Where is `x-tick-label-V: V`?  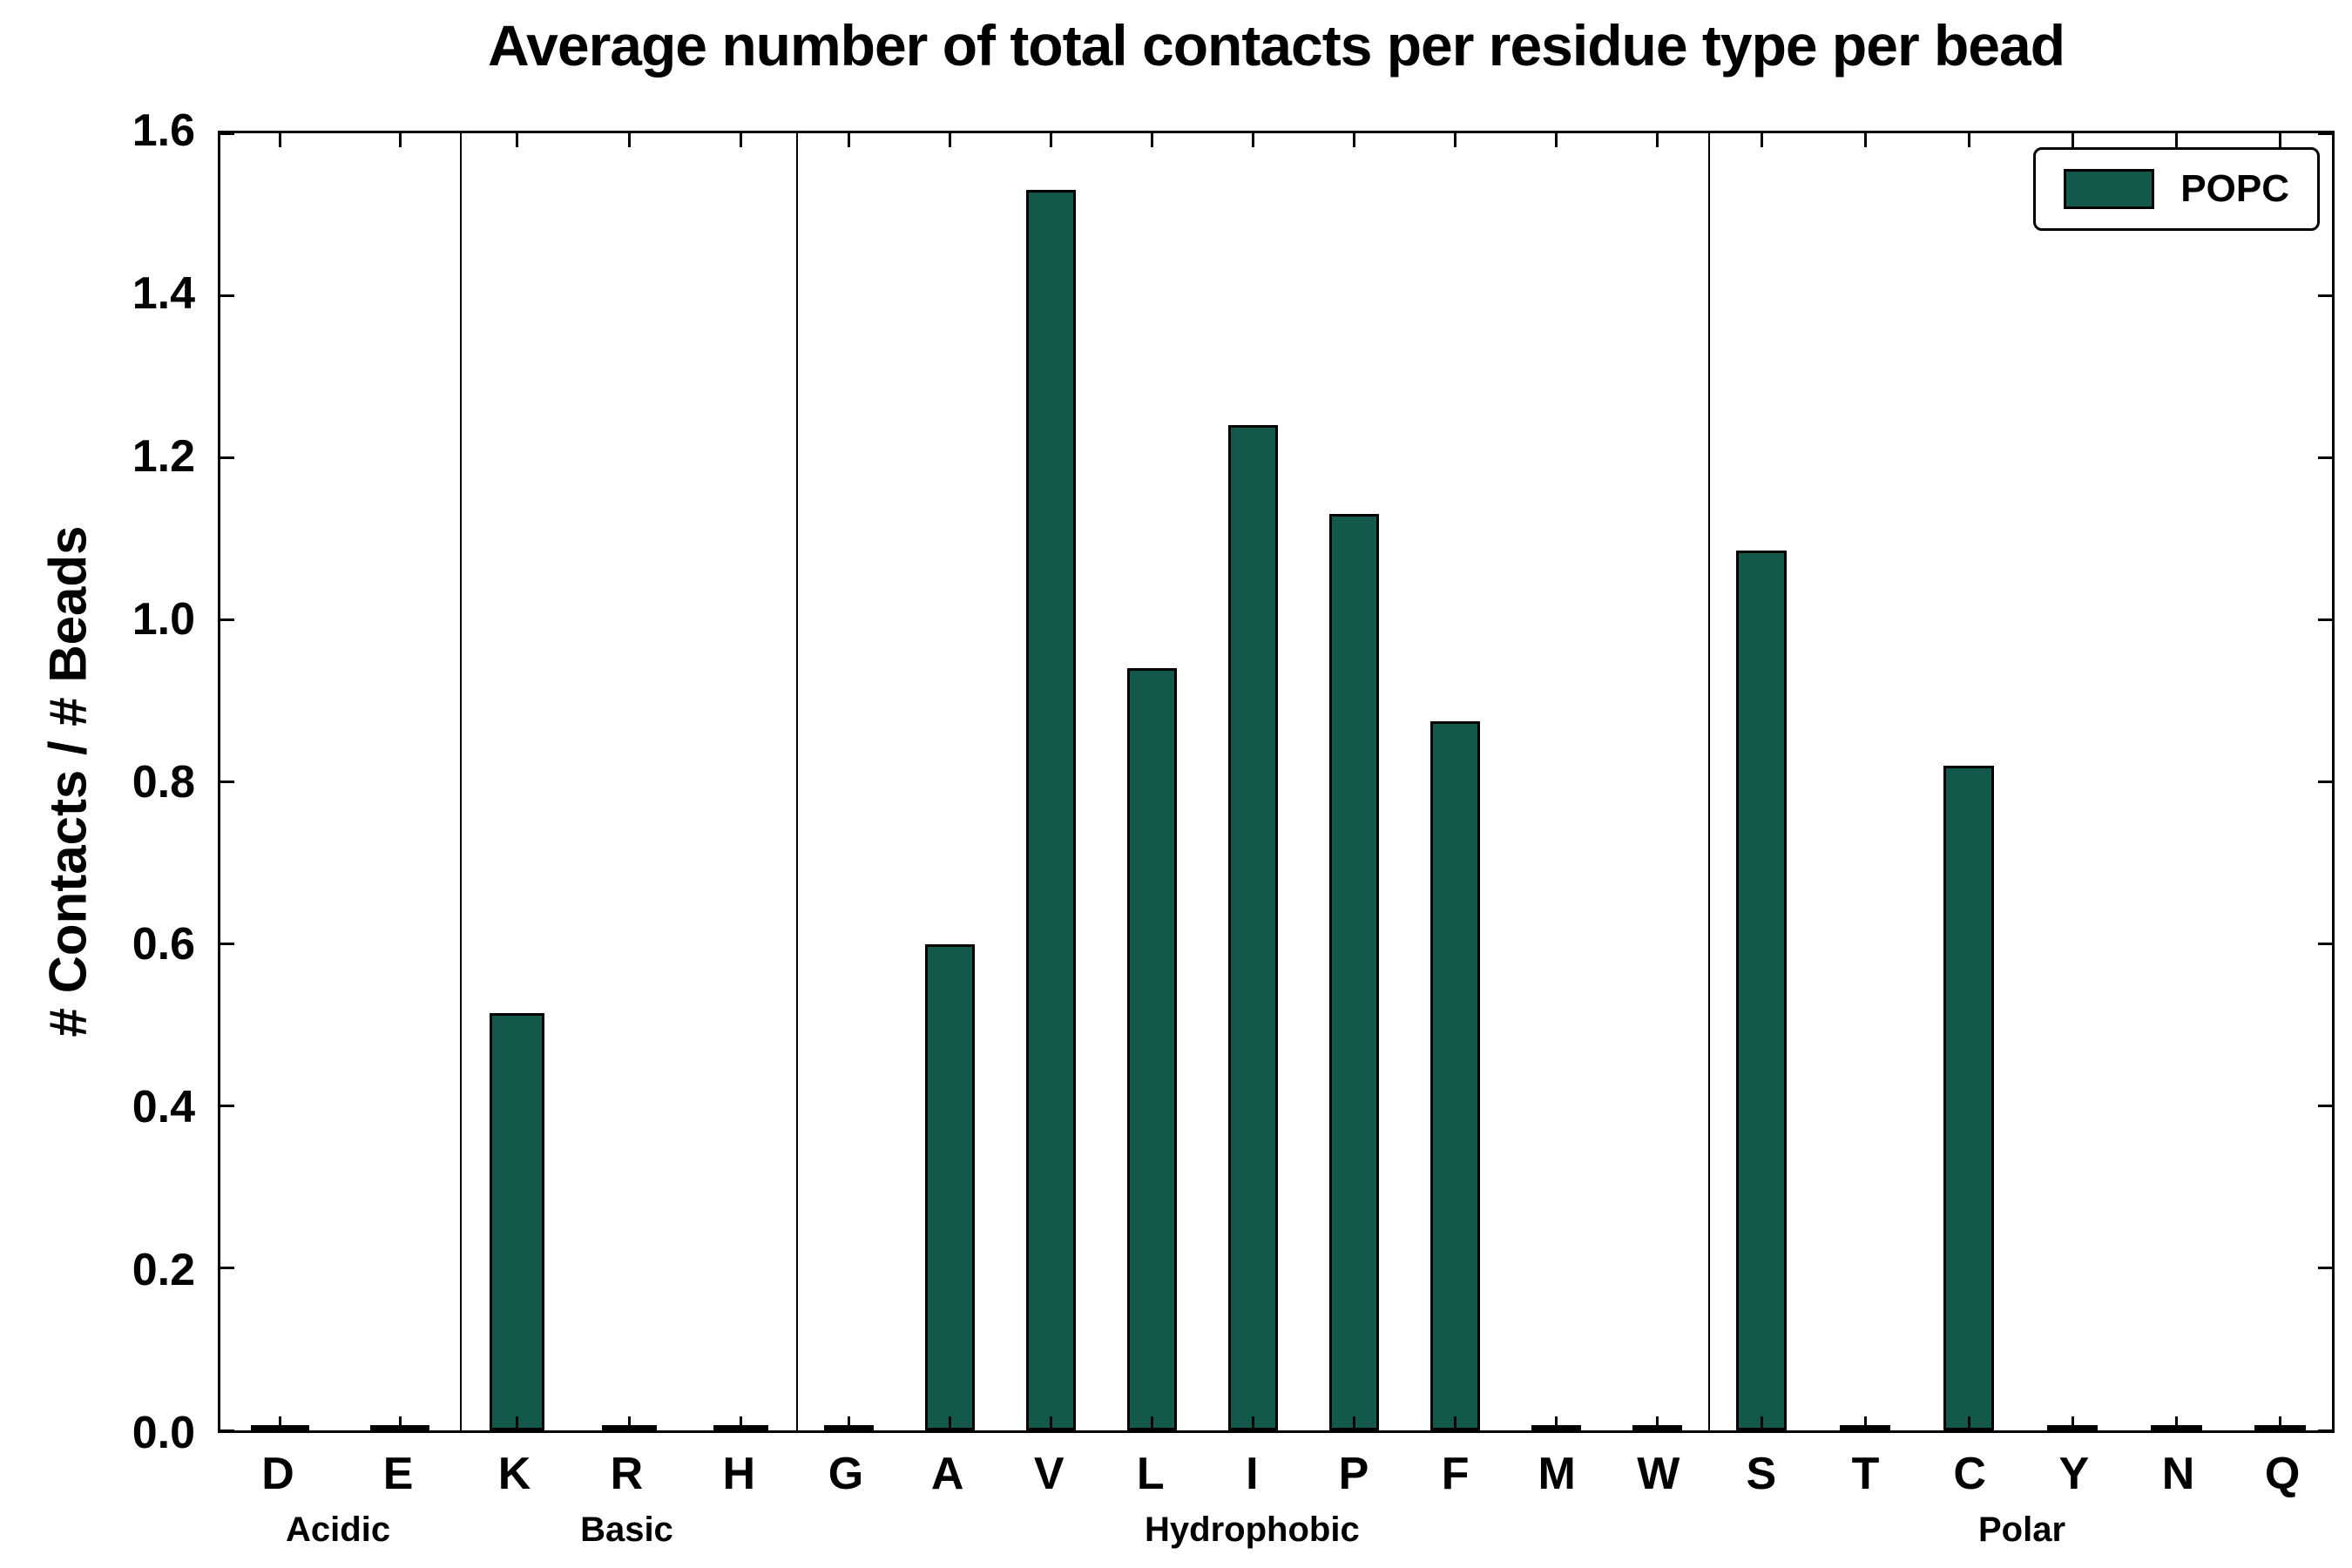 x-tick-label-V: V is located at coordinates (1048, 1474).